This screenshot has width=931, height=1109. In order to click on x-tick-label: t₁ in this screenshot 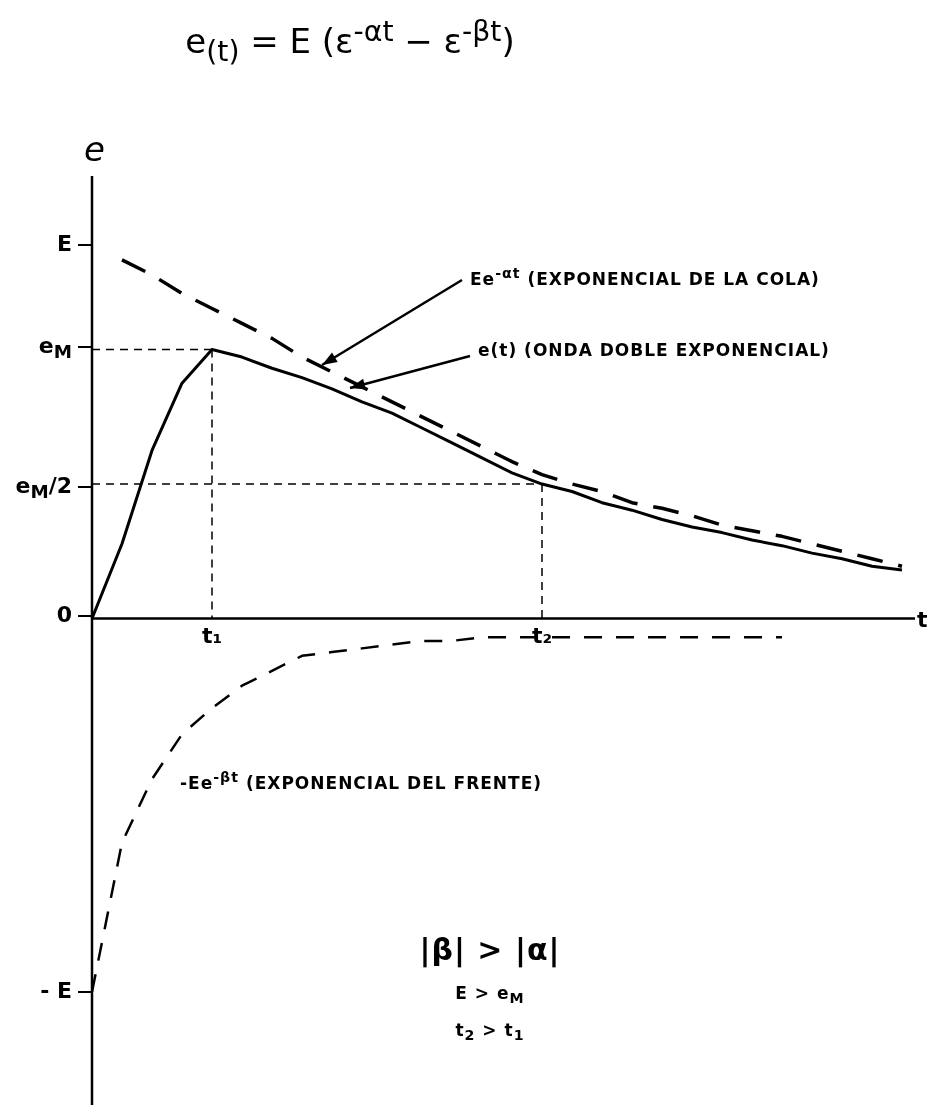, I will do `click(212, 636)`.